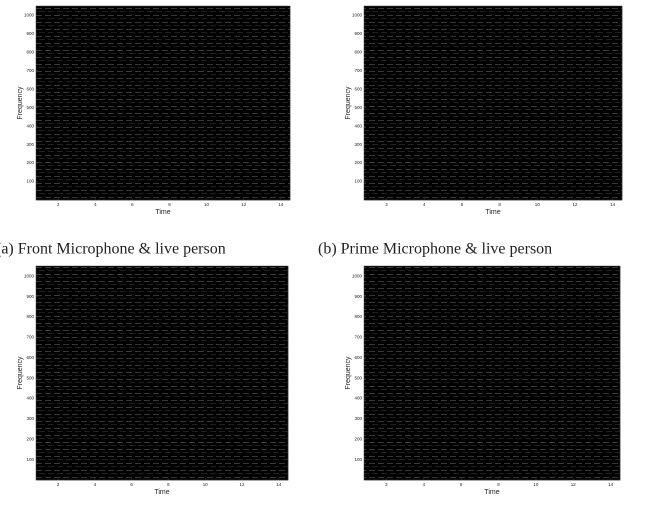 The width and height of the screenshot is (668, 508). I want to click on caption: (b) Prime Microphone & live person, so click(435, 249).